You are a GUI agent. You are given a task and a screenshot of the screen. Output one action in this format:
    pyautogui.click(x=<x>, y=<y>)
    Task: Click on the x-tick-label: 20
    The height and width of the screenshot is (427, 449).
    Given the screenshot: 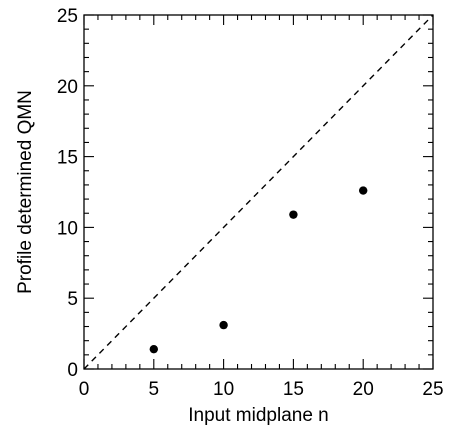 What is the action you would take?
    pyautogui.click(x=363, y=389)
    